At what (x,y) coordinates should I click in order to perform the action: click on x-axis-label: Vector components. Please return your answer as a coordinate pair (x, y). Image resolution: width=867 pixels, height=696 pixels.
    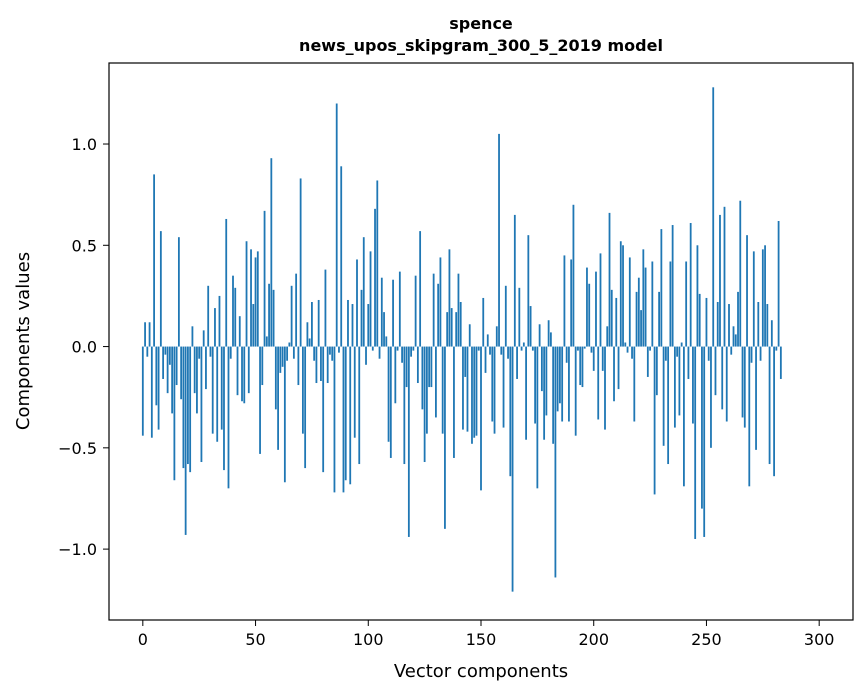
    Looking at the image, I should click on (481, 671).